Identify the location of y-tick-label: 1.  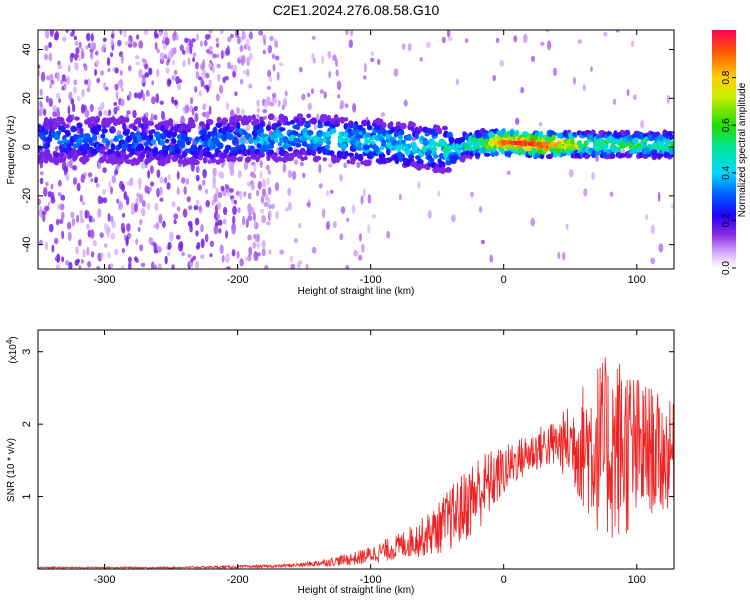
(27, 497).